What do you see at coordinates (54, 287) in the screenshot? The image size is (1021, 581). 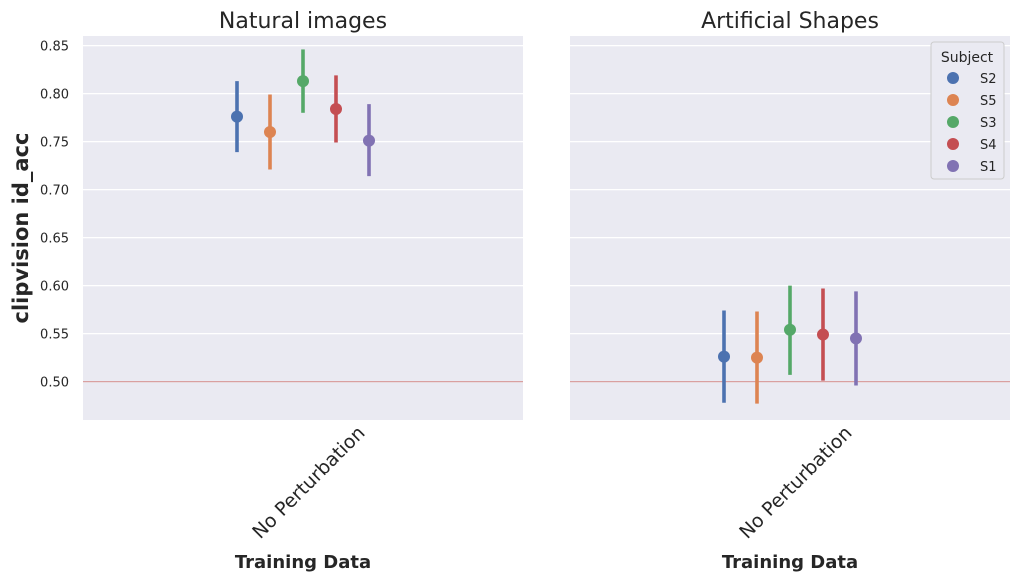 I see `y-tick-label: 0.60` at bounding box center [54, 287].